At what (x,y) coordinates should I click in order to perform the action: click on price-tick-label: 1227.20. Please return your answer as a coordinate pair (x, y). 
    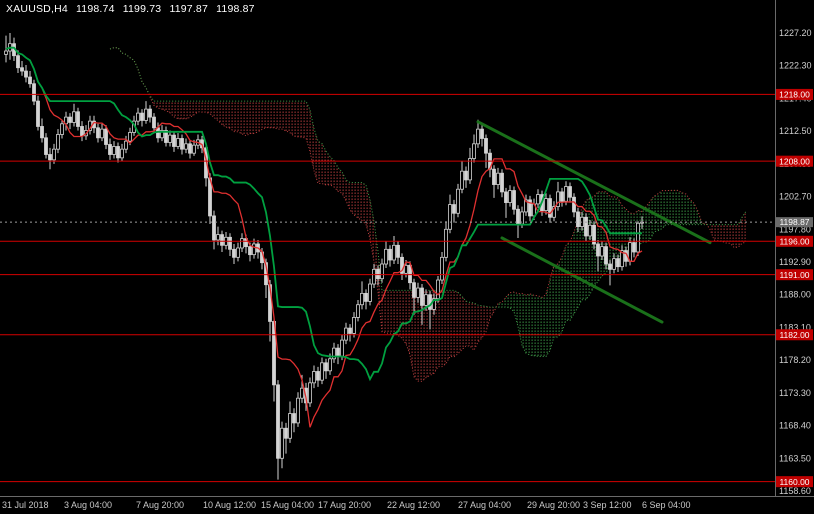
    Looking at the image, I should click on (795, 33).